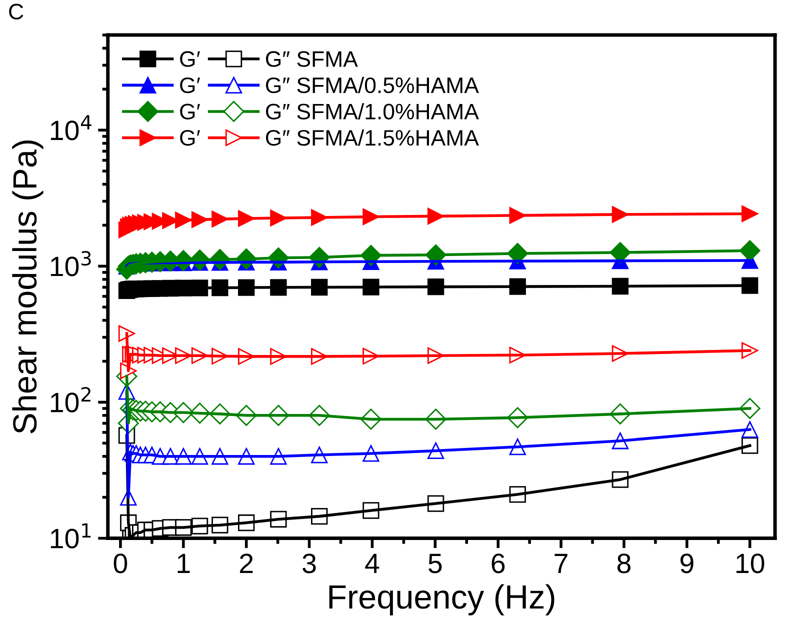 The width and height of the screenshot is (799, 637). I want to click on y-tick-label: 10$^{3}$, so click(70, 263).